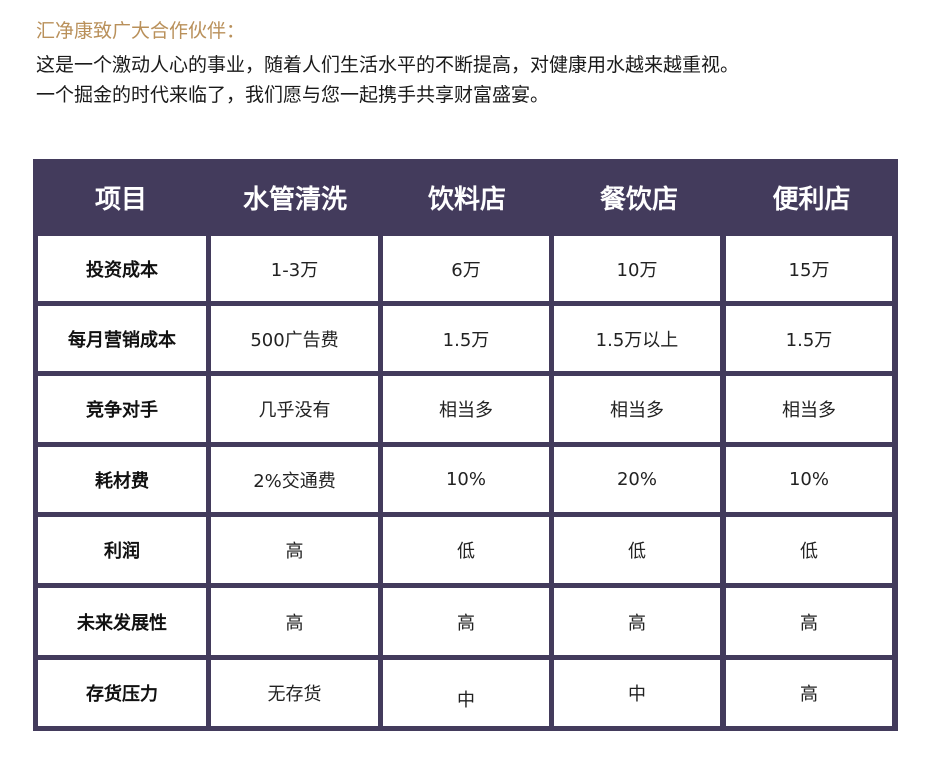 Image resolution: width=930 pixels, height=767 pixels. Describe the element at coordinates (638, 199) in the screenshot. I see `header-cell-restaurant: 餐饮店` at that location.